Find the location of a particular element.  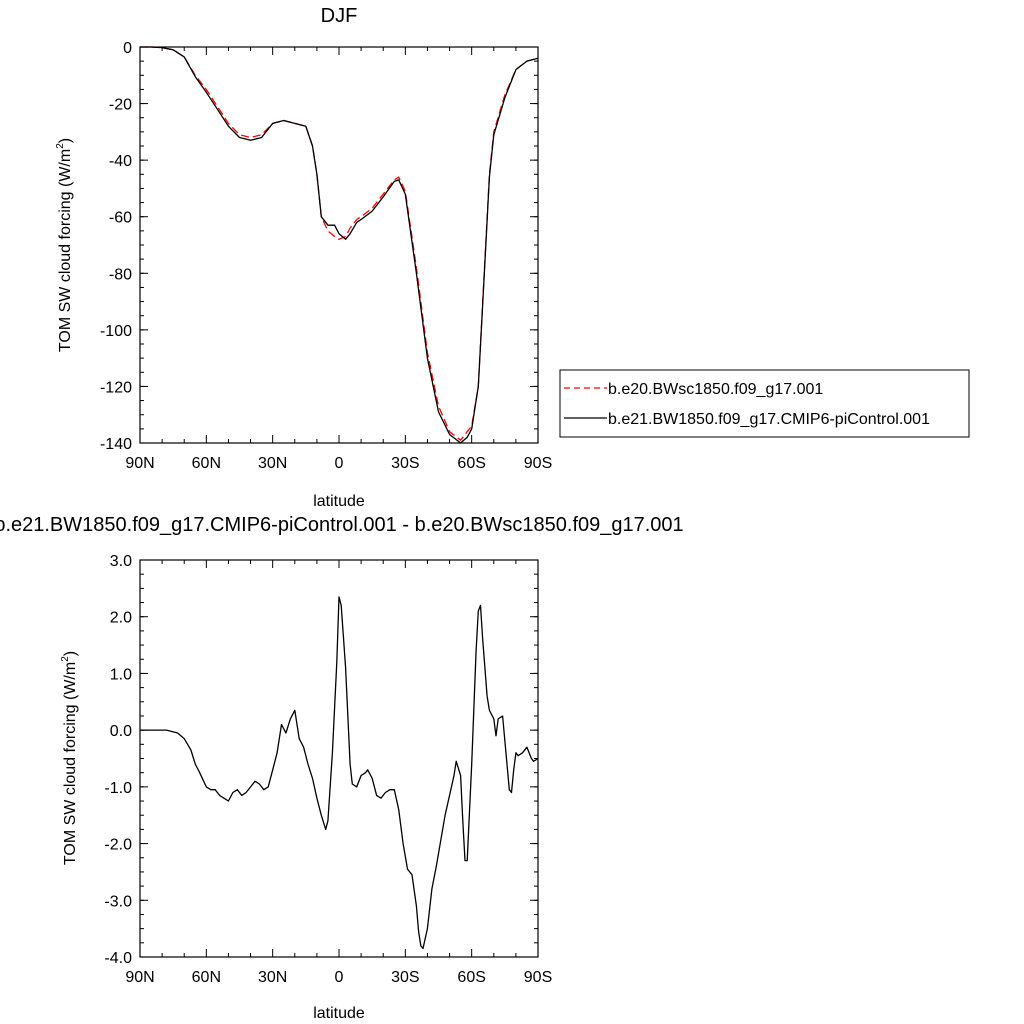

y-tick-label: -3.0 is located at coordinates (118, 901).